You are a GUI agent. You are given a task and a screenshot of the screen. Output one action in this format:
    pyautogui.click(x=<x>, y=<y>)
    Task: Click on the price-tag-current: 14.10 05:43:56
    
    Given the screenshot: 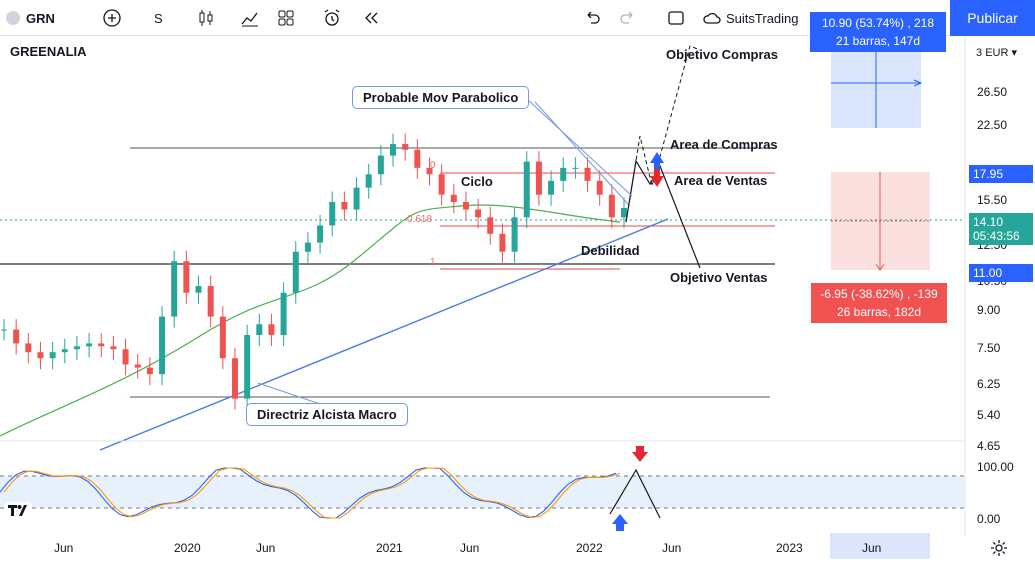 What is the action you would take?
    pyautogui.click(x=1001, y=229)
    